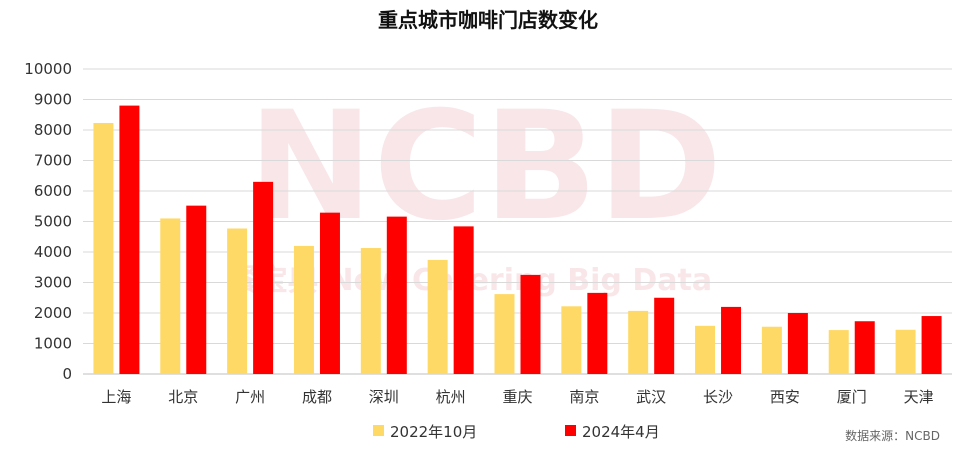 Image resolution: width=976 pixels, height=451 pixels. I want to click on x-tick-label: 深圳, so click(384, 397).